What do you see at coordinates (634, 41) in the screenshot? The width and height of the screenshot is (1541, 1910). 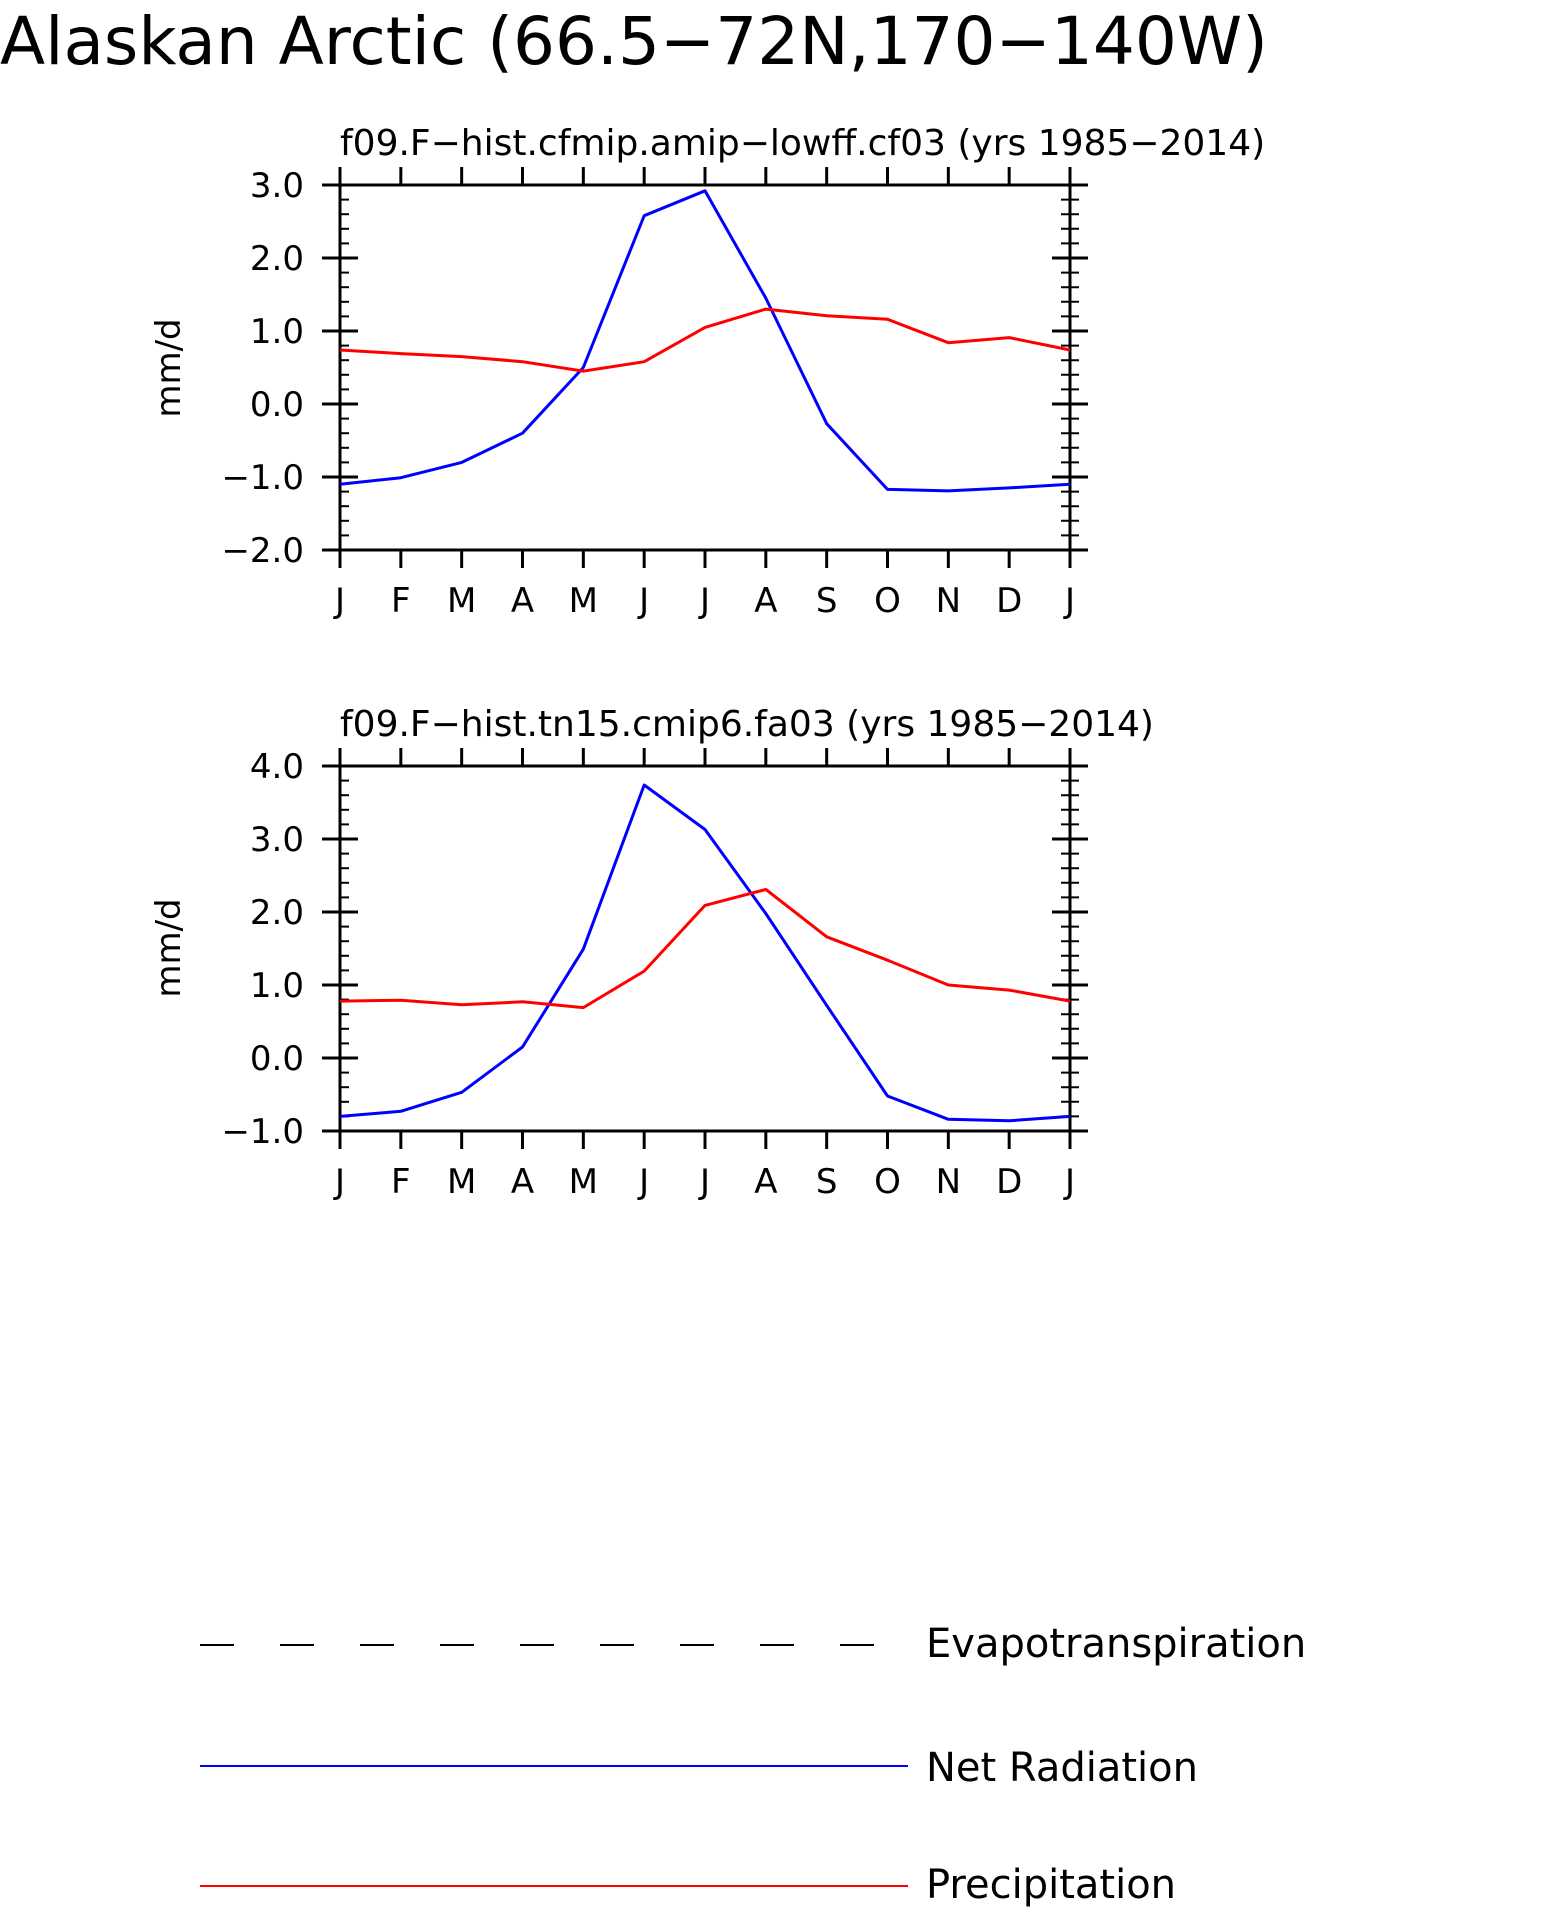 I see `figure-title: Alaskan Arctic (66.5−72N,170−140W)` at bounding box center [634, 41].